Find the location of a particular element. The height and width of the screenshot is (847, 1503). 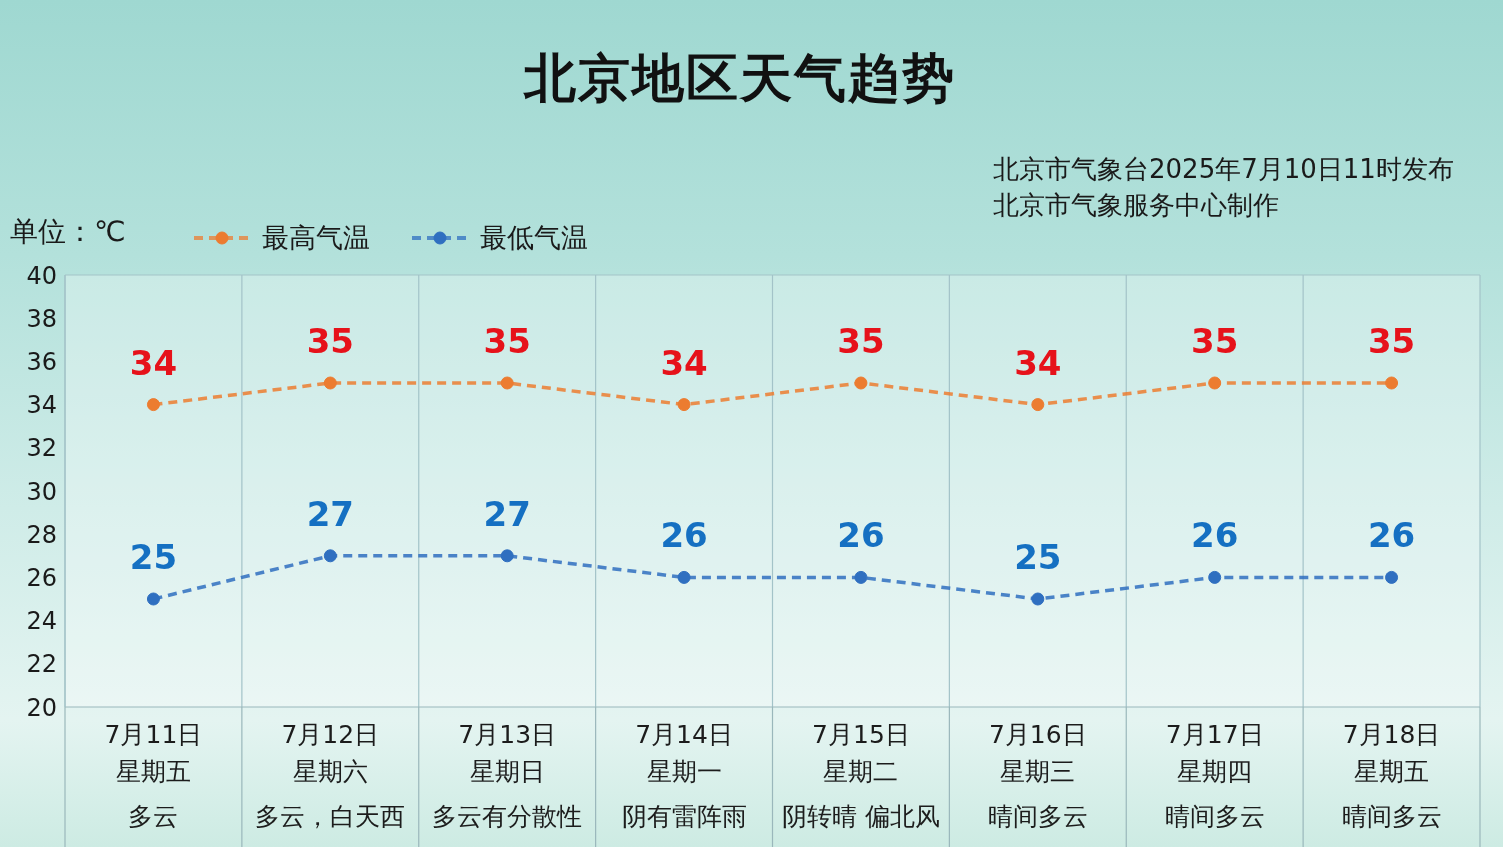

chart-title: 北京地区天气趋势 is located at coordinates (739, 78).